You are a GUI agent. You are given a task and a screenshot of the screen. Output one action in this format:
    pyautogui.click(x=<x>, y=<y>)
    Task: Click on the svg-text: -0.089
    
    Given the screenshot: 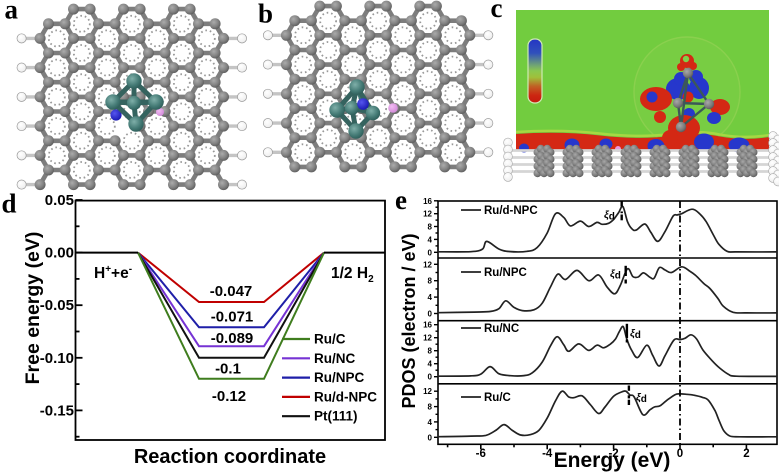 What is the action you would take?
    pyautogui.click(x=232, y=338)
    